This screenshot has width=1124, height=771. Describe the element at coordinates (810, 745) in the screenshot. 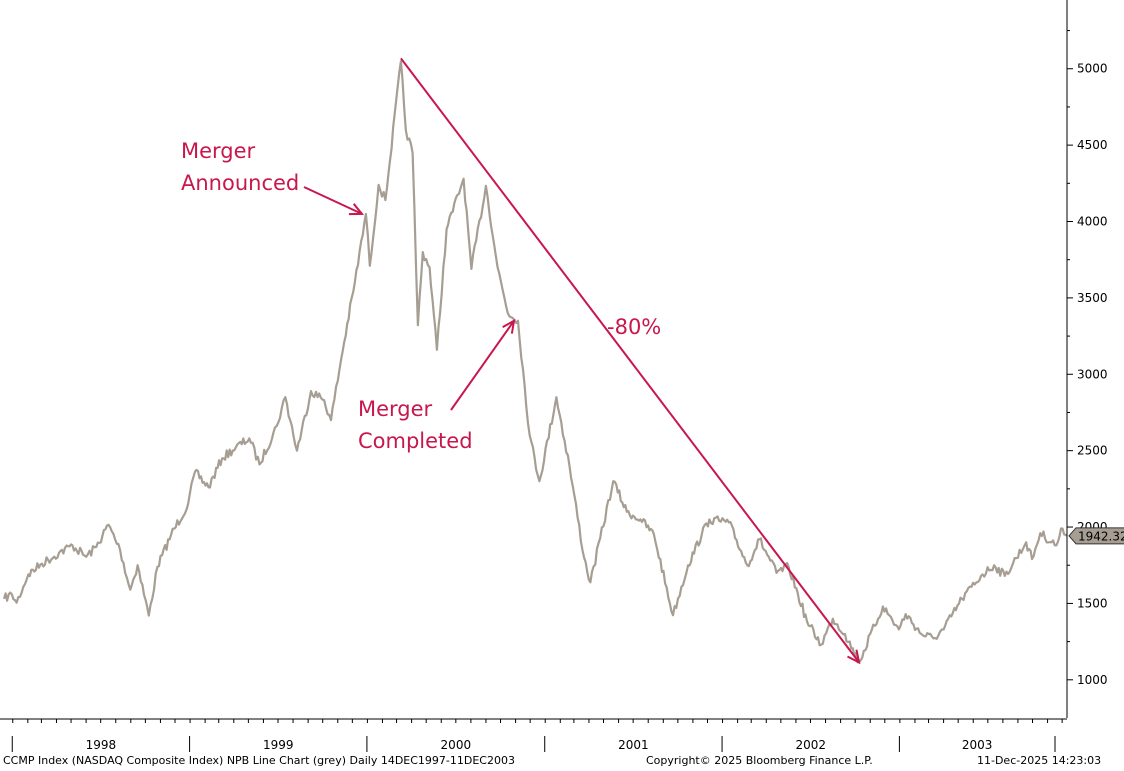

I see `x-year-label-2002: 2002` at that location.